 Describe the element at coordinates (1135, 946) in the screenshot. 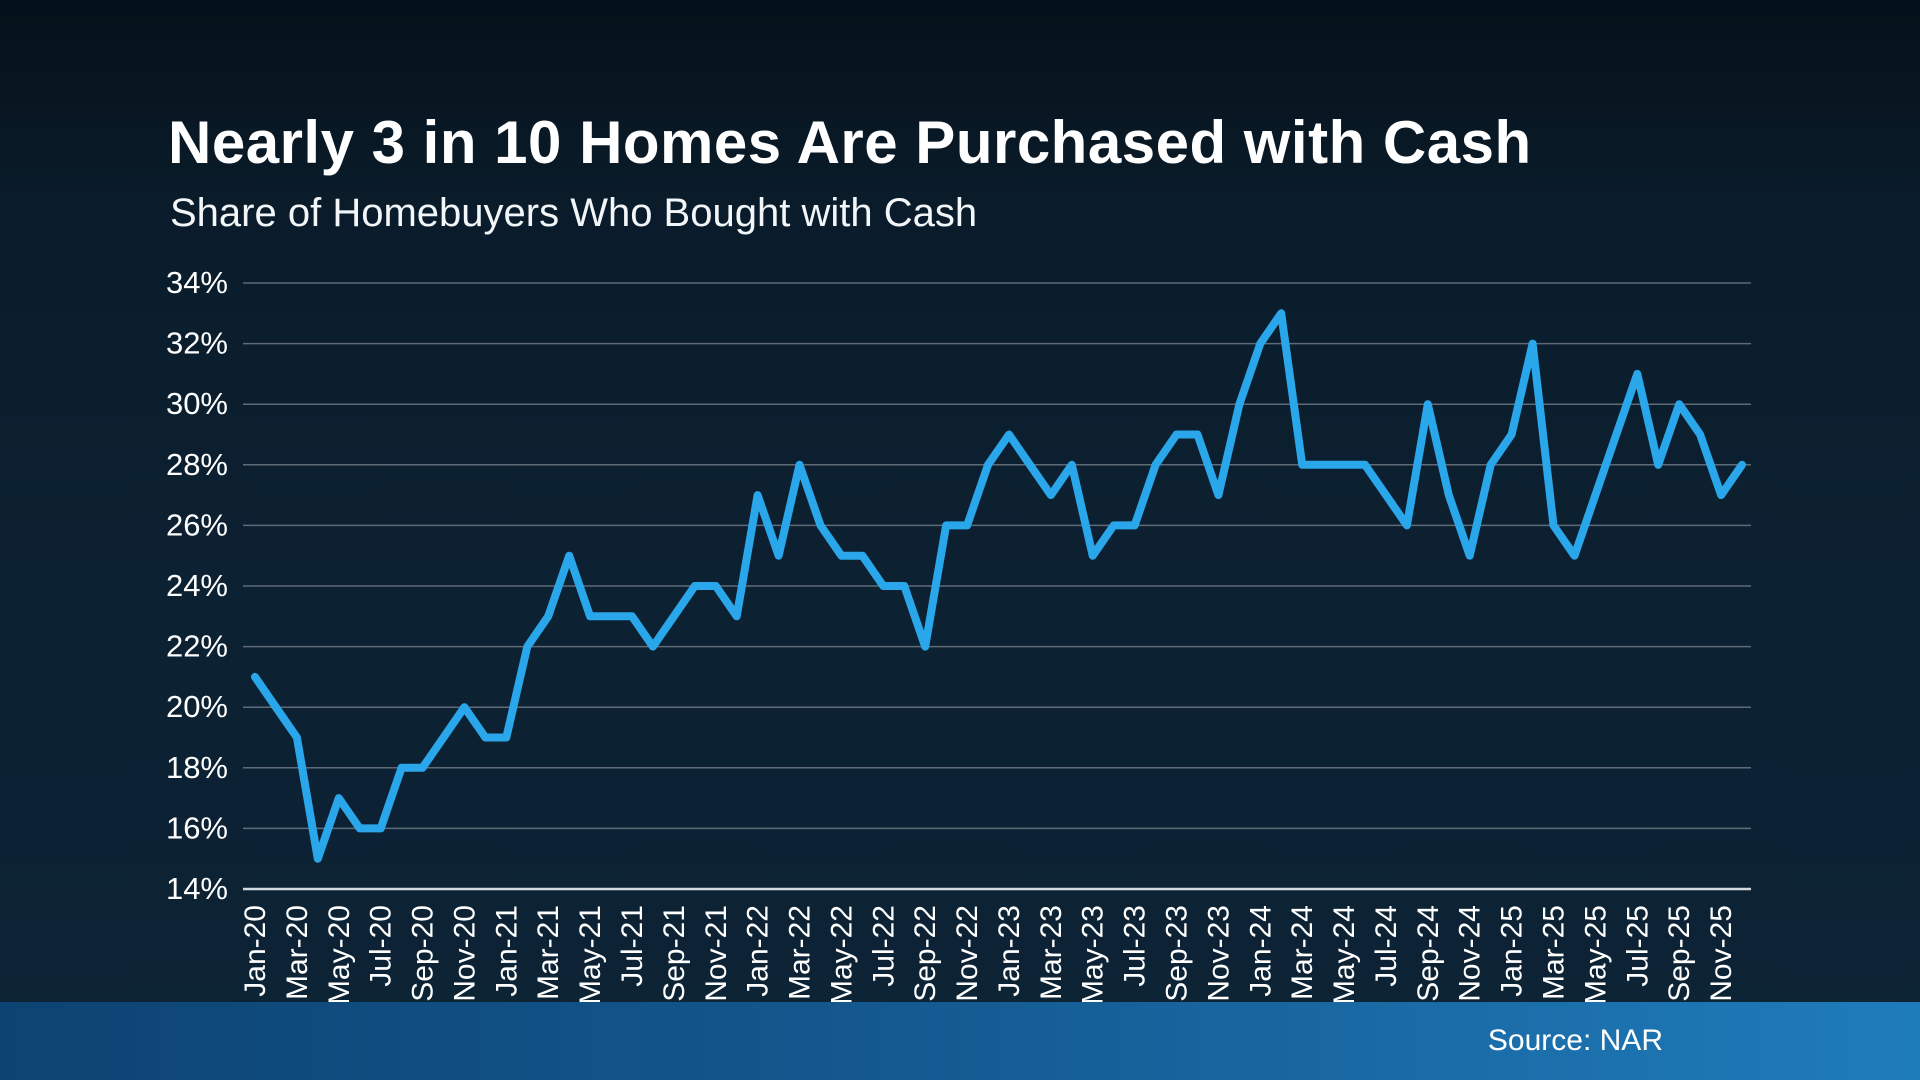

I see `x-tick-label: Jul-23` at that location.